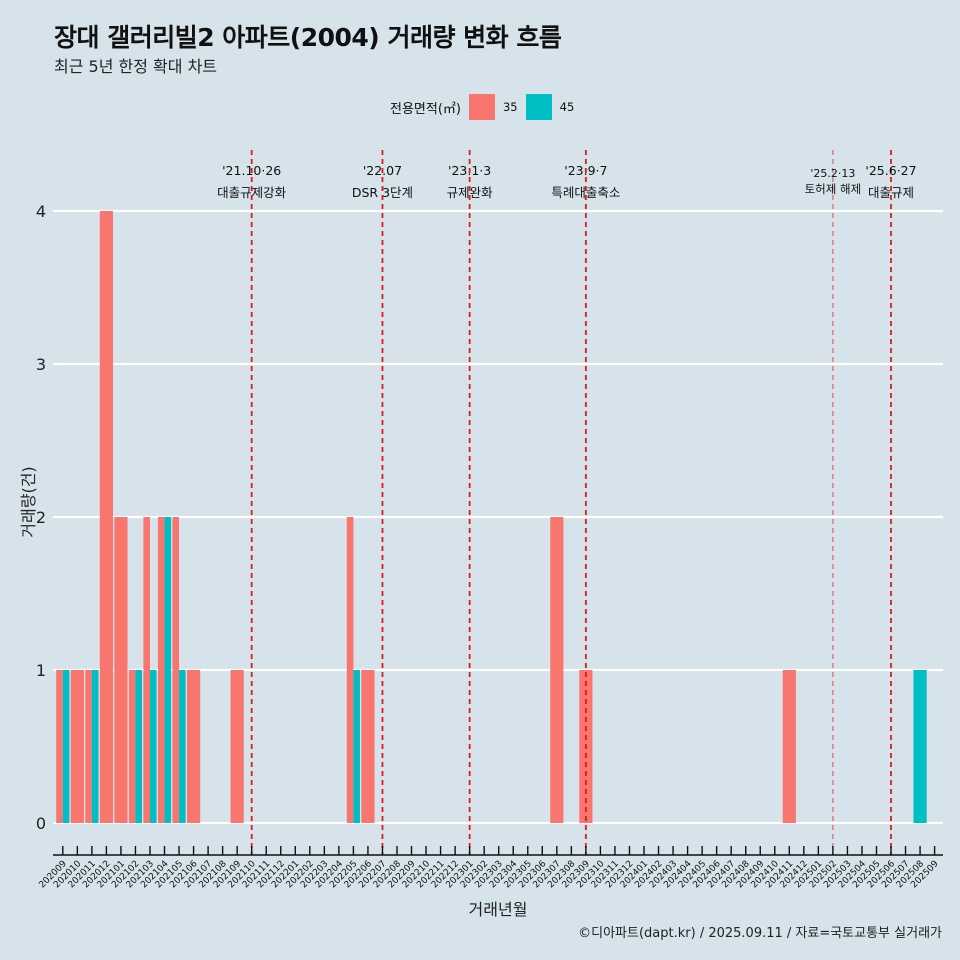 This screenshot has width=960, height=960. Describe the element at coordinates (510, 107) in the screenshot. I see `legend-label-35: 35` at that location.